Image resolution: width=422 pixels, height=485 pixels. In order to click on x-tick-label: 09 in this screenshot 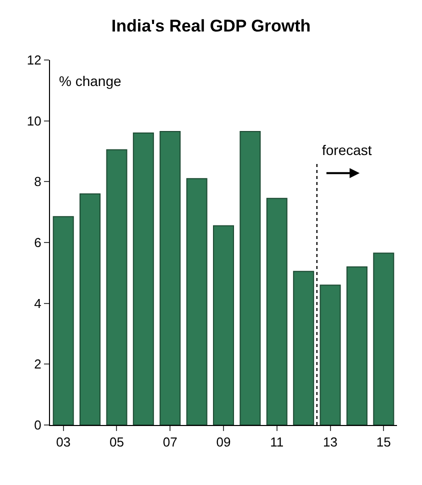, I will do `click(223, 442)`.